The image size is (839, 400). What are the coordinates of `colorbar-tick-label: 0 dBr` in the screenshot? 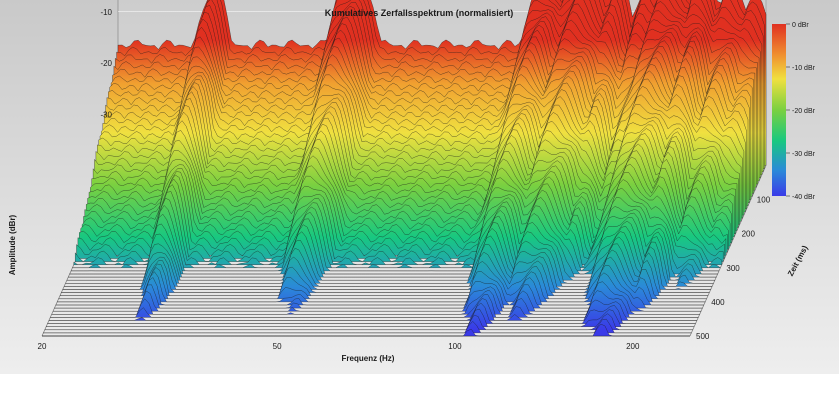 It's located at (800, 25).